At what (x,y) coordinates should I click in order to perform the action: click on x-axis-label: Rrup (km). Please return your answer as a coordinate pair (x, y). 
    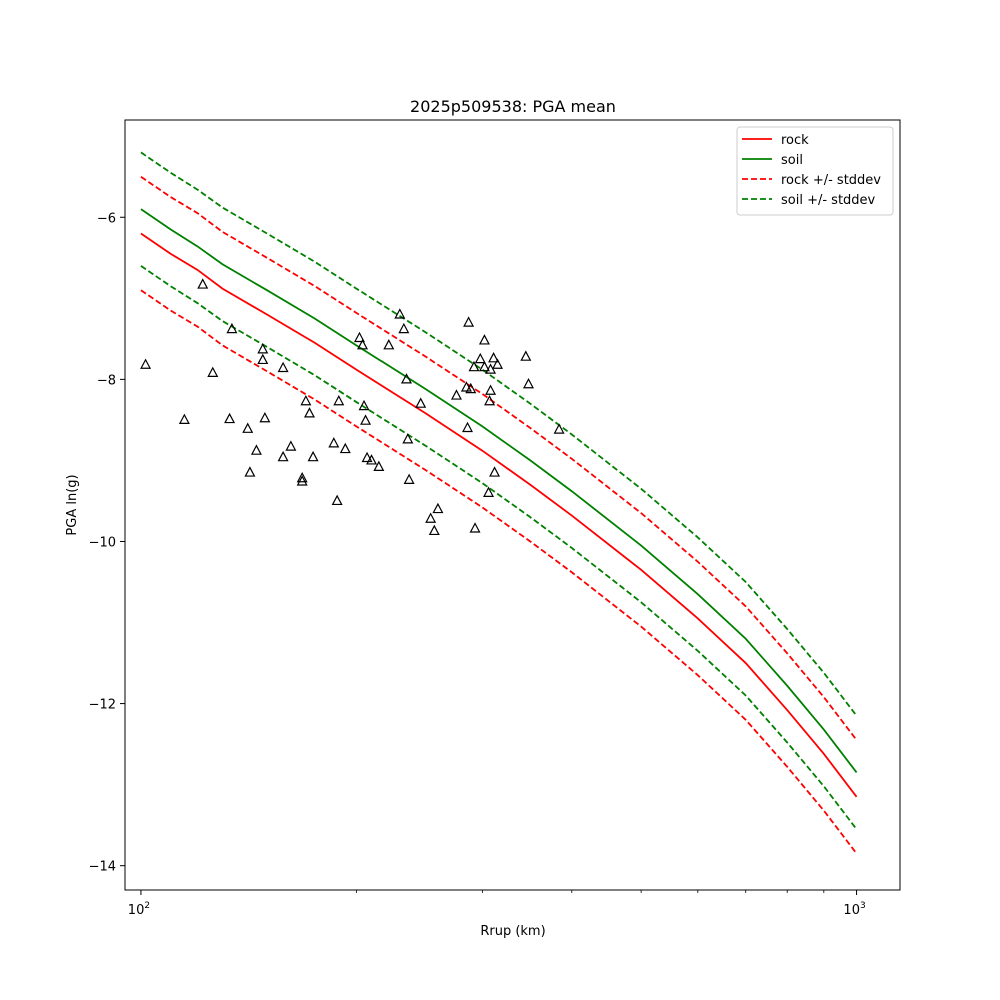
    Looking at the image, I should click on (512, 931).